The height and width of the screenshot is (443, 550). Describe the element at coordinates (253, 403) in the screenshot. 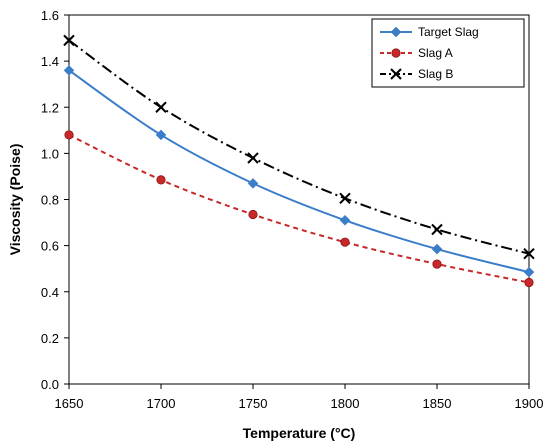

I see `x-tick-label: 1750` at that location.